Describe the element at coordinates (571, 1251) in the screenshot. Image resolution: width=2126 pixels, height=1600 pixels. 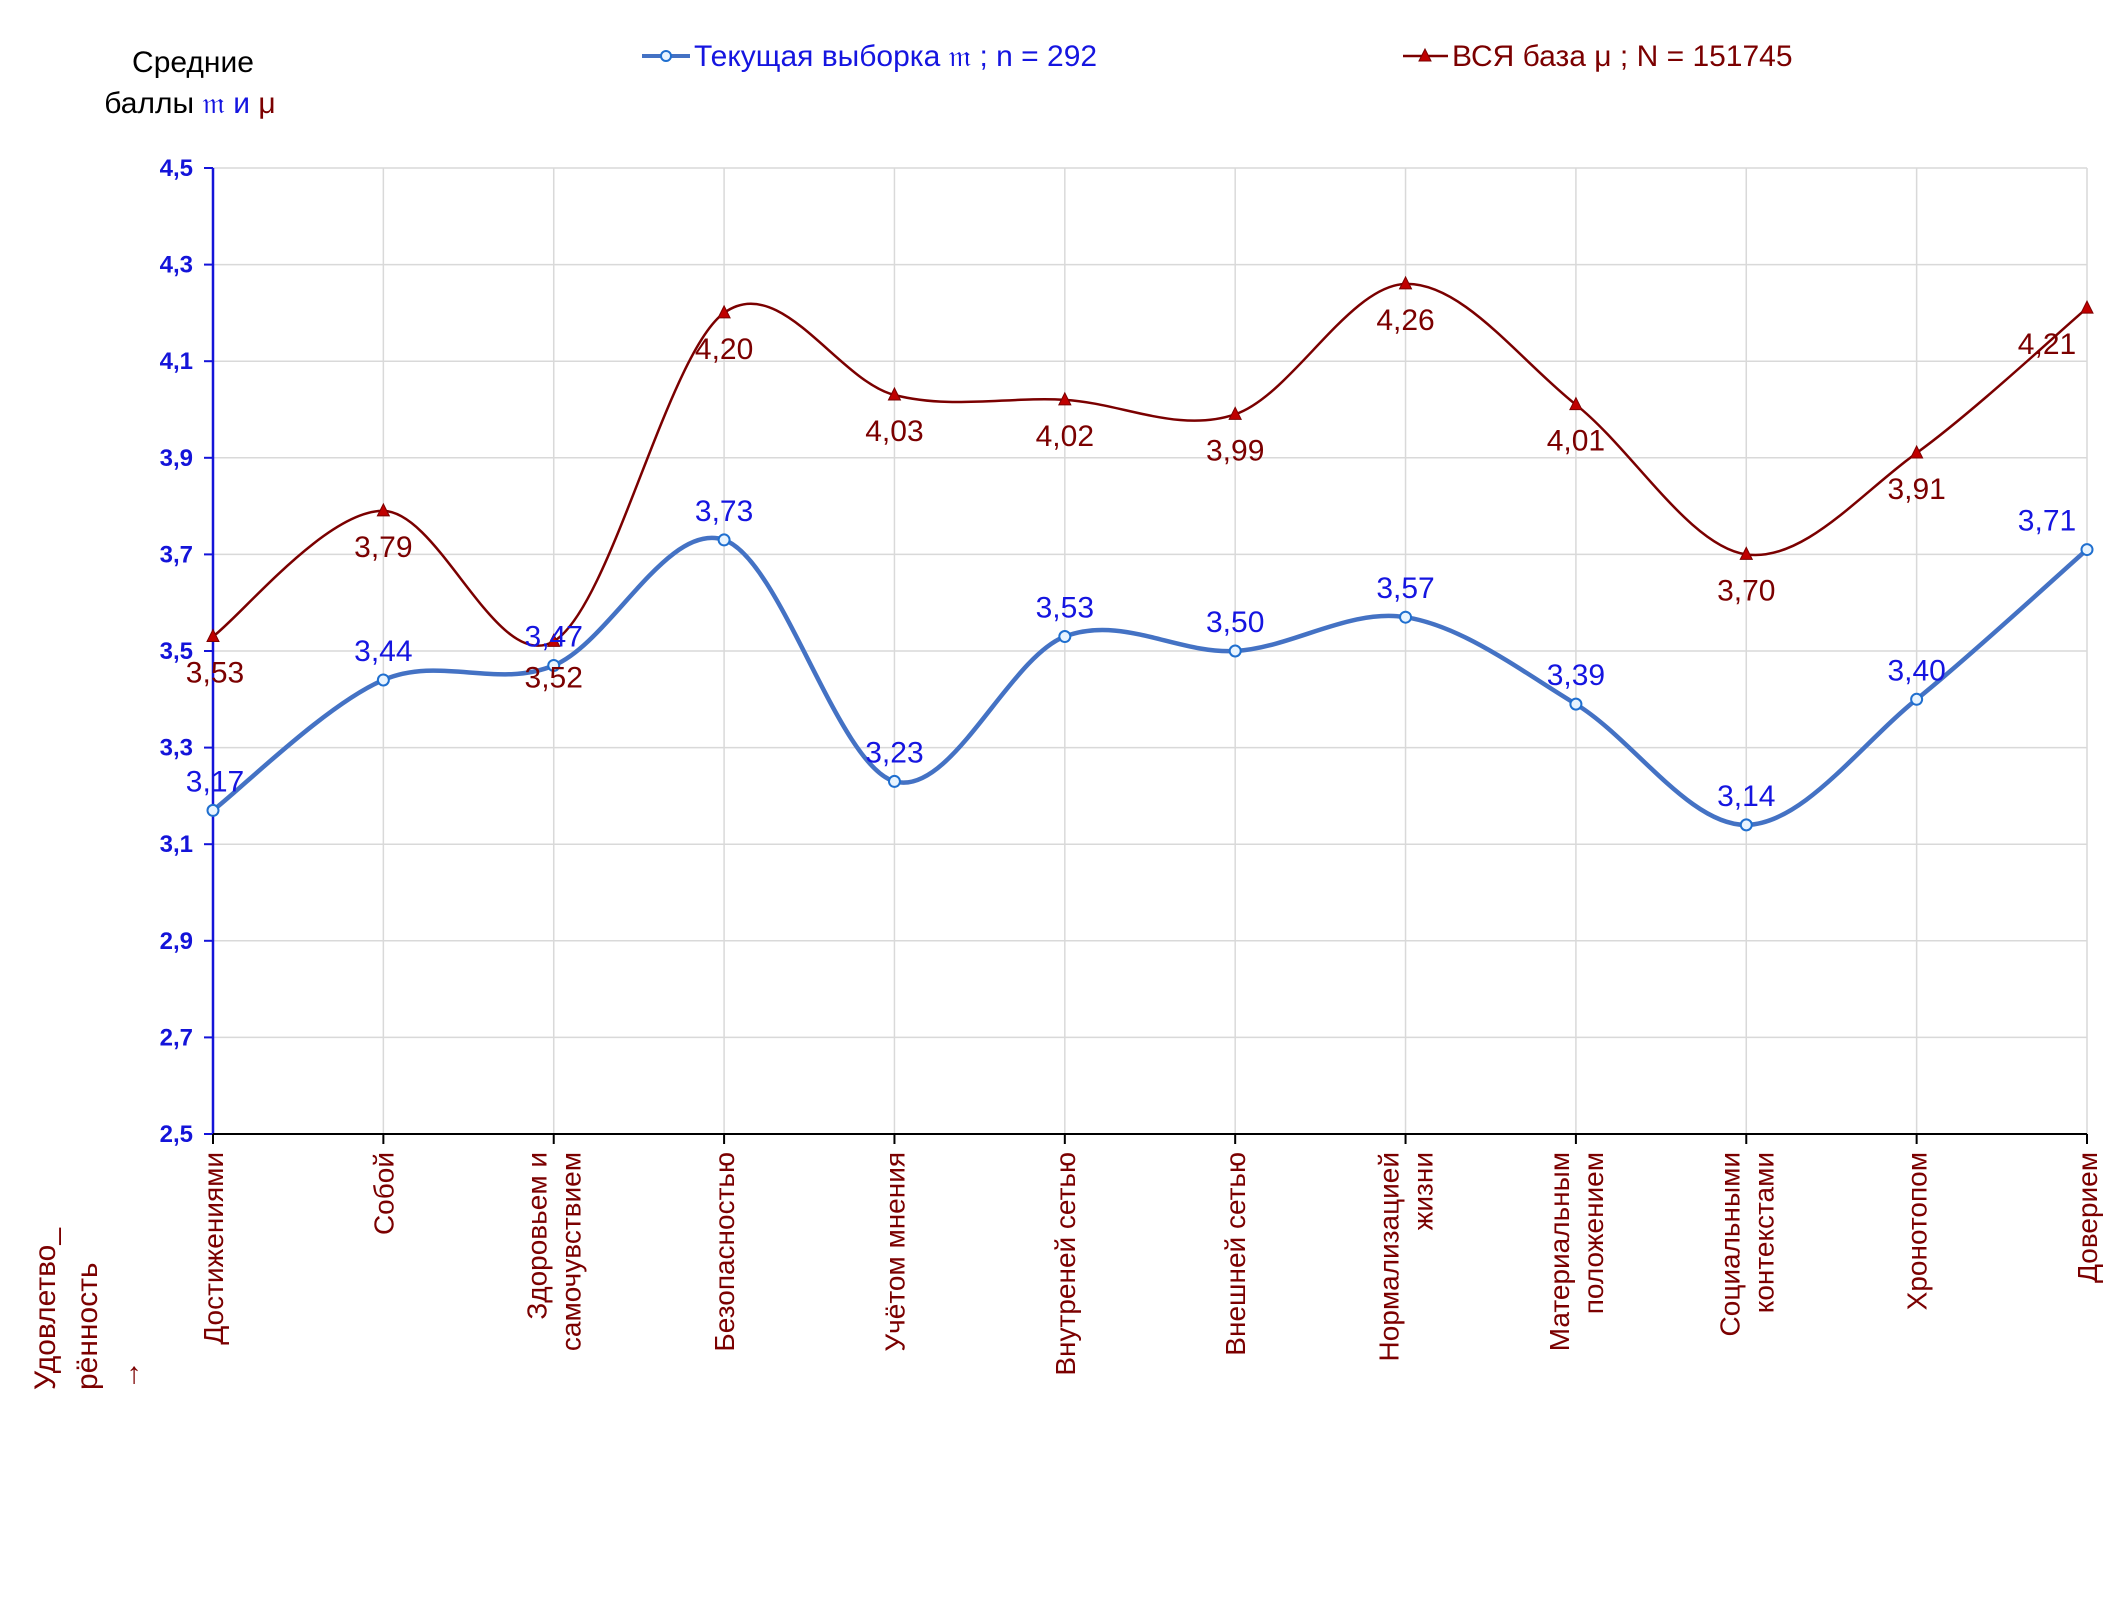
I see `category-label-line: самочувствием` at that location.